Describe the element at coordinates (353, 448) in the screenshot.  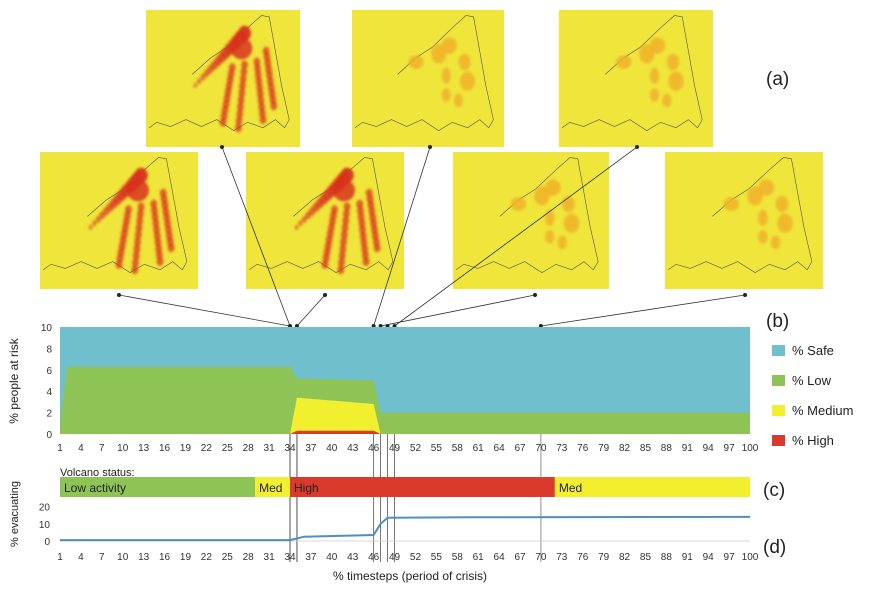
I see `x-tick: 43` at that location.